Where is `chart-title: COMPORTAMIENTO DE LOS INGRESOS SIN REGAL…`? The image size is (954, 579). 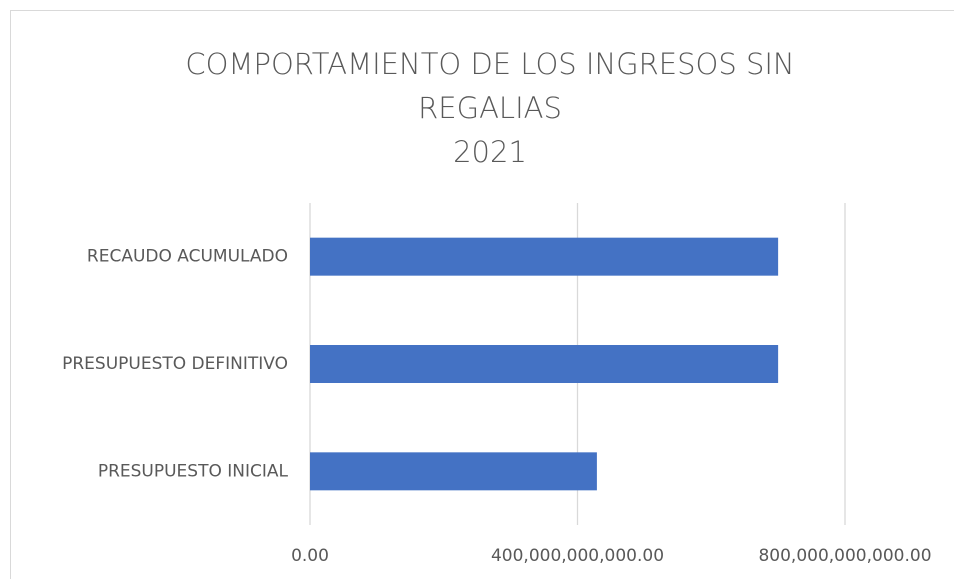
chart-title: COMPORTAMIENTO DE LOS INGRESOS SIN REGAL… is located at coordinates (490, 86).